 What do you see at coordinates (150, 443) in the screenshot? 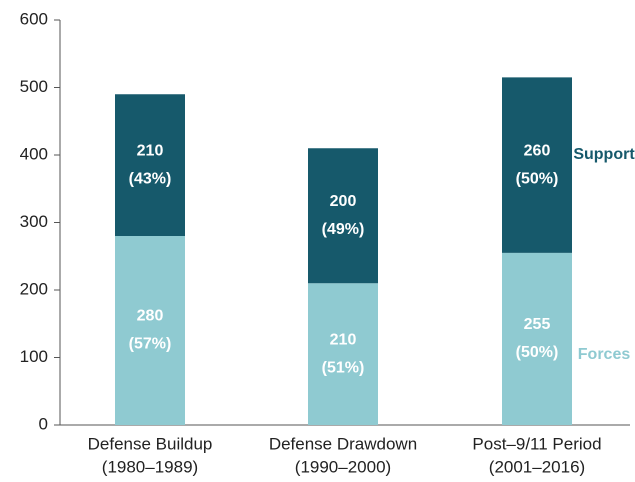
I see `x-tick-label: Defense Buildup` at bounding box center [150, 443].